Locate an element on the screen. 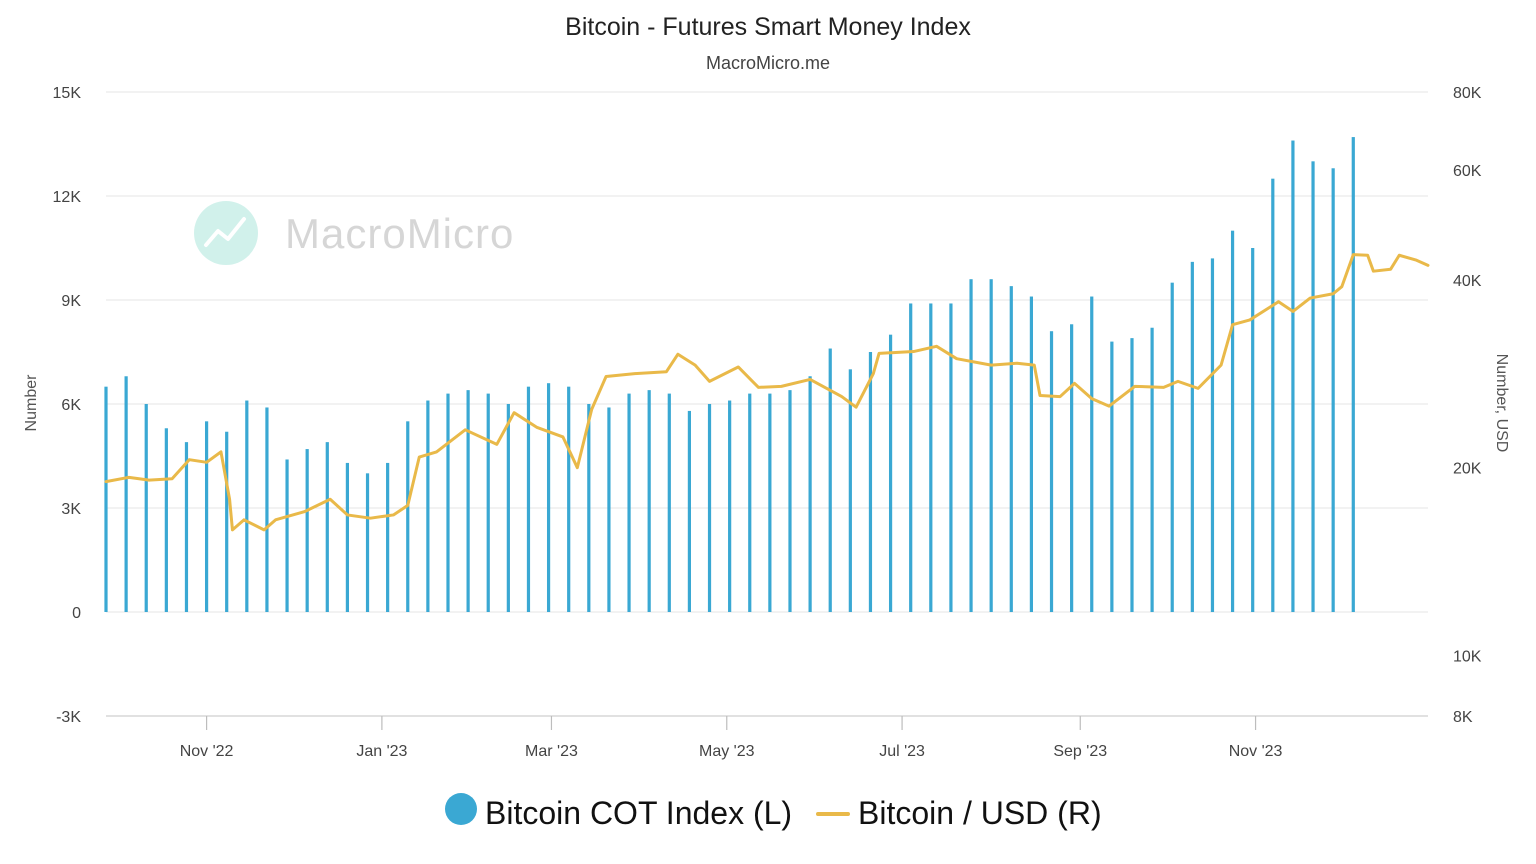  x-tick-label: Nov '22 is located at coordinates (207, 751).